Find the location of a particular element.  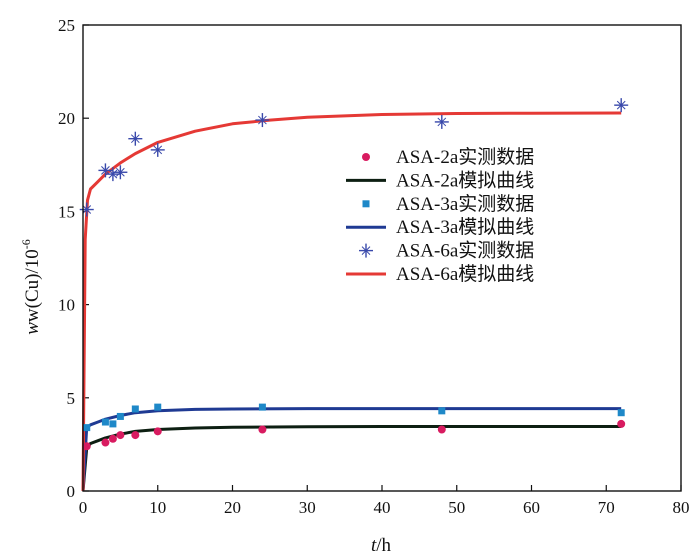

legend-label: ASA-3a实测数据 is located at coordinates (465, 204).